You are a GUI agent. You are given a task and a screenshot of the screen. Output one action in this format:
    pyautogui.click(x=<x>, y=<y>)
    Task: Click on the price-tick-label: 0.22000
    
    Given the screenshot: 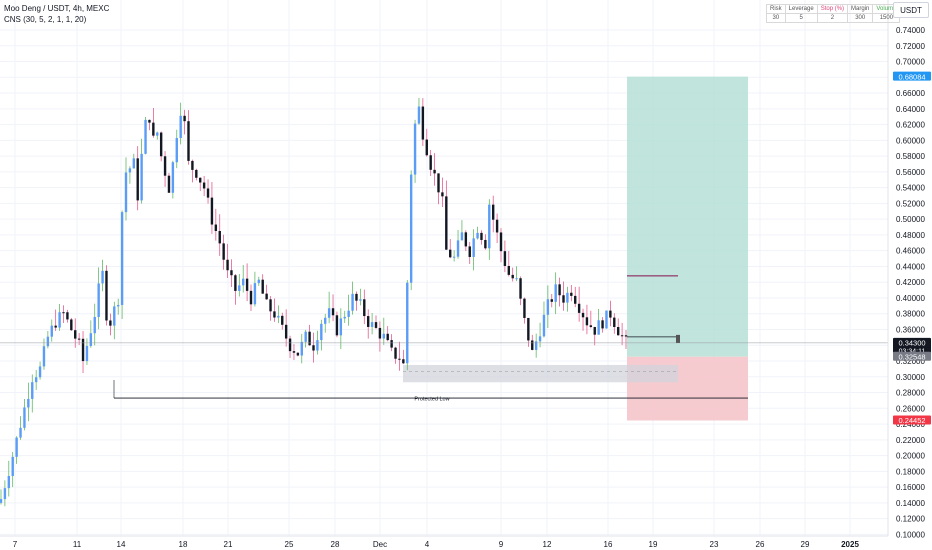 What is the action you would take?
    pyautogui.click(x=910, y=440)
    